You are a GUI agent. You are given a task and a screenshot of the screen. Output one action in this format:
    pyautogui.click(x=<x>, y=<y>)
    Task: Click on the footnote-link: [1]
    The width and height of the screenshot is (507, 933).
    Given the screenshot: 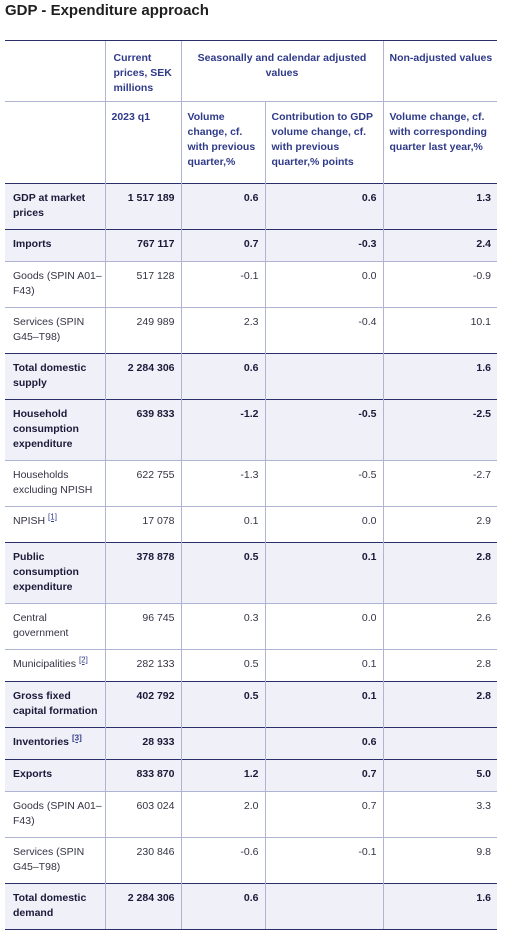 What is the action you would take?
    pyautogui.click(x=52, y=517)
    